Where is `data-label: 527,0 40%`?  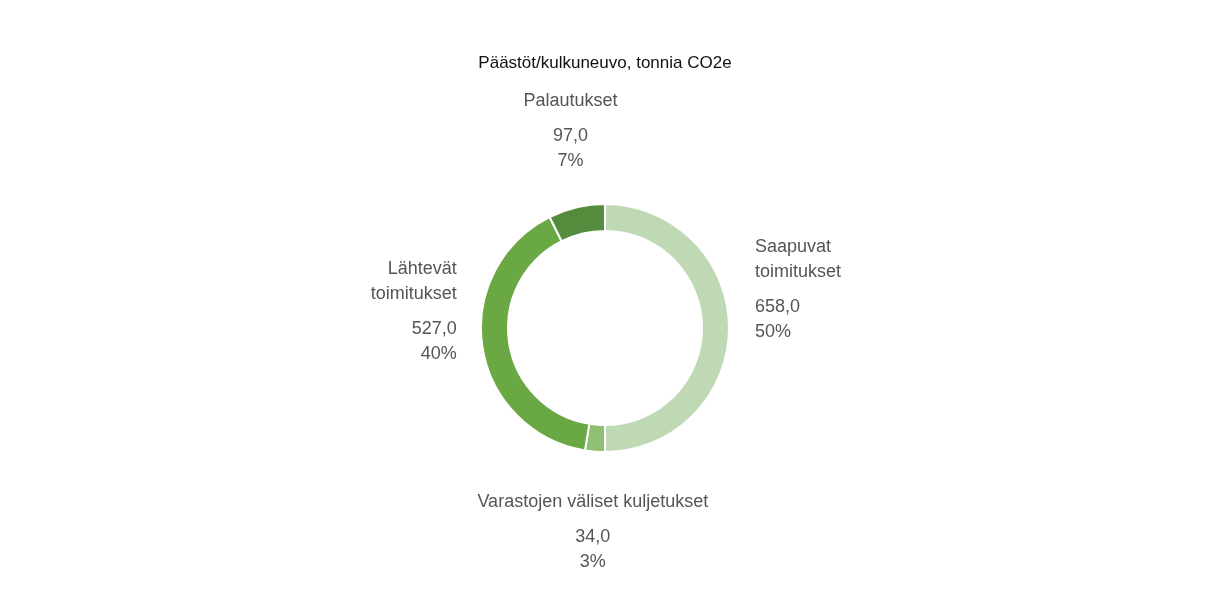 data-label: 527,0 40% is located at coordinates (434, 341).